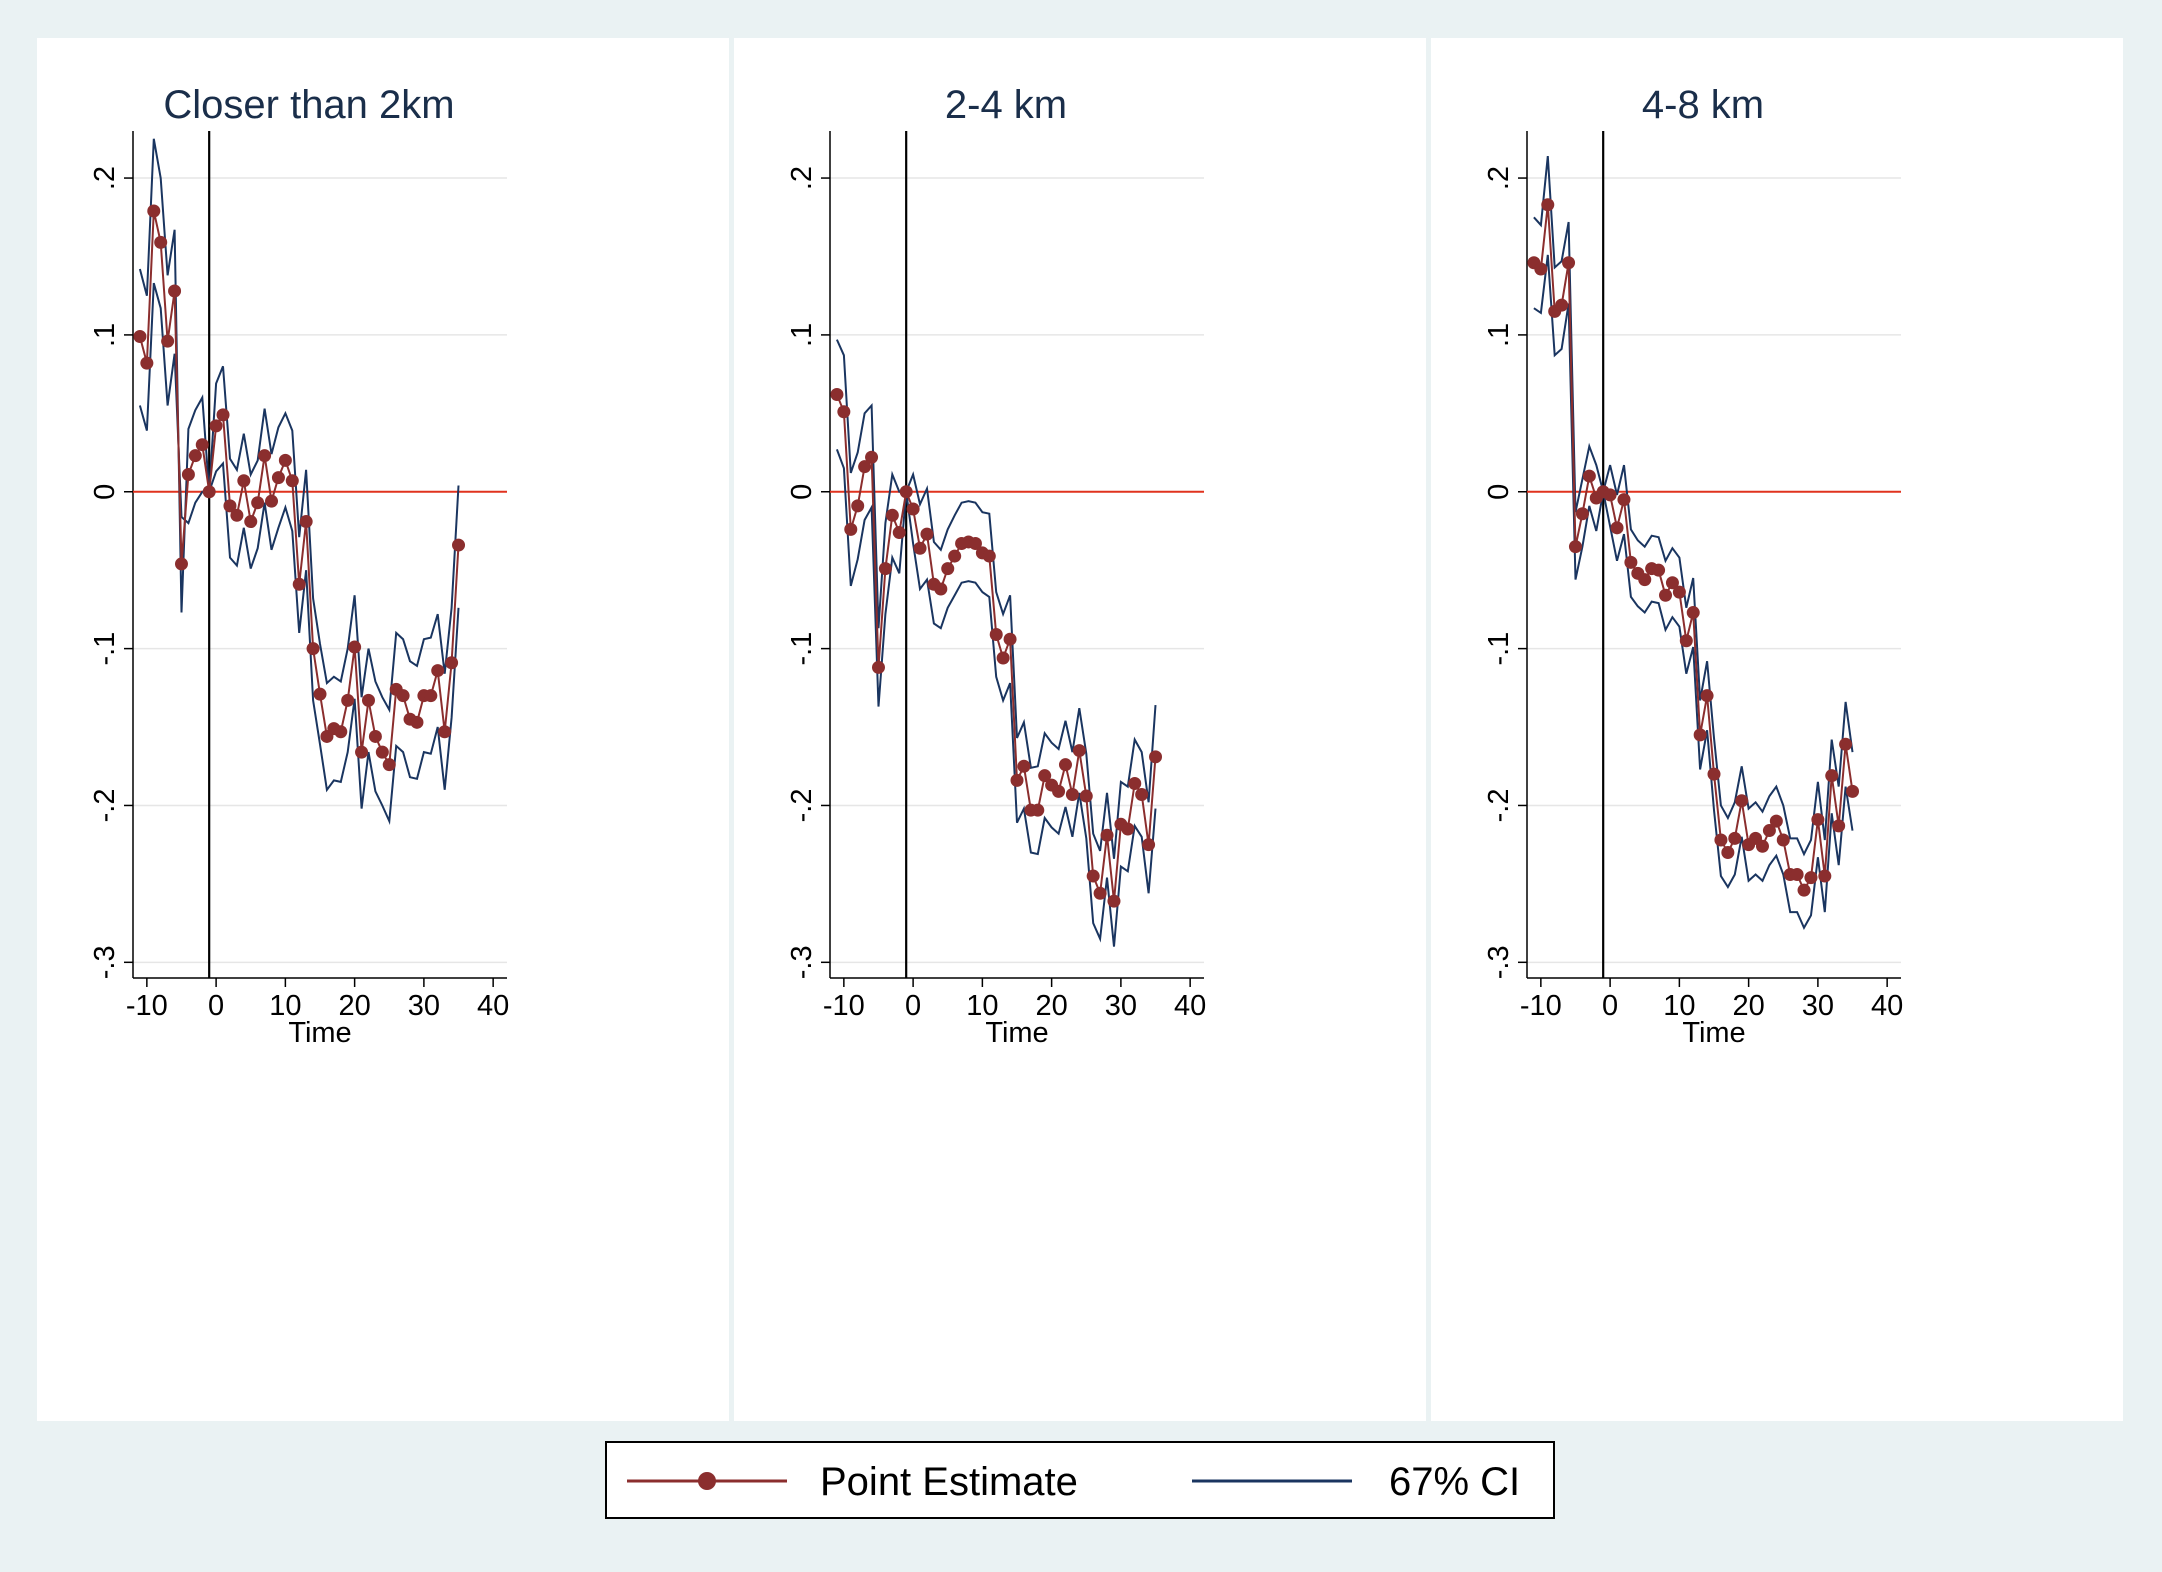  I want to click on legend-ci-label: 67% CI, so click(1454, 1482).